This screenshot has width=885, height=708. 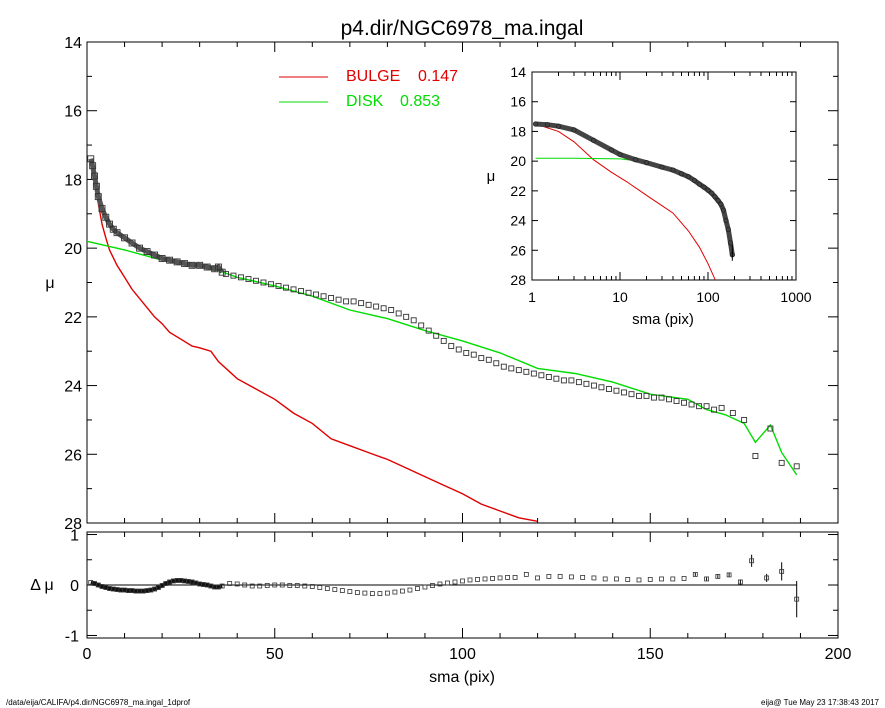 What do you see at coordinates (275, 654) in the screenshot?
I see `x-tick-label: 50` at bounding box center [275, 654].